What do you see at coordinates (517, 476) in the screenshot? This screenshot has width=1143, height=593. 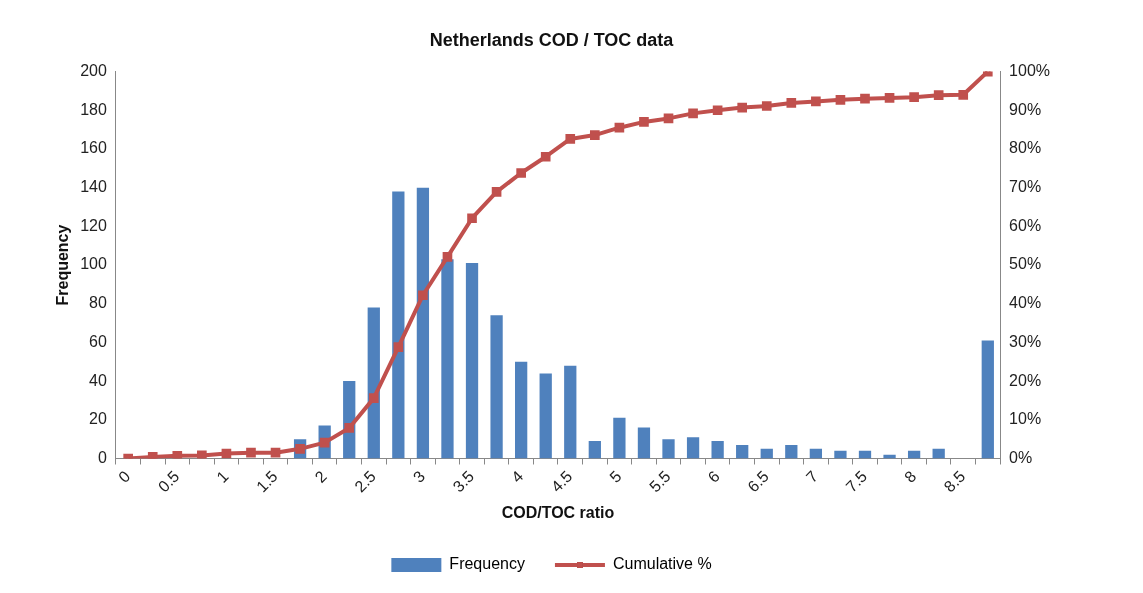 I see `x-tick-label: 4` at bounding box center [517, 476].